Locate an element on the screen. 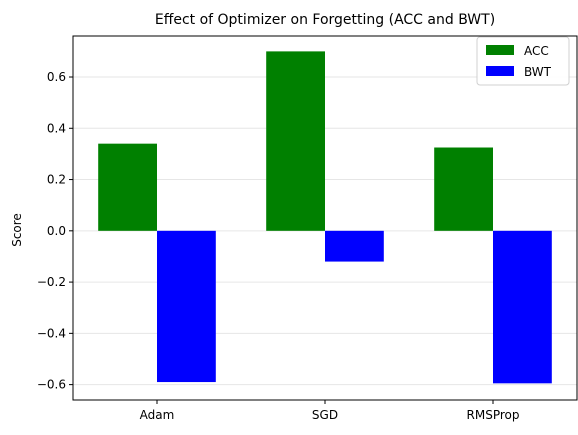 This screenshot has height=435, width=578. x-tick-label: SGD is located at coordinates (325, 415).